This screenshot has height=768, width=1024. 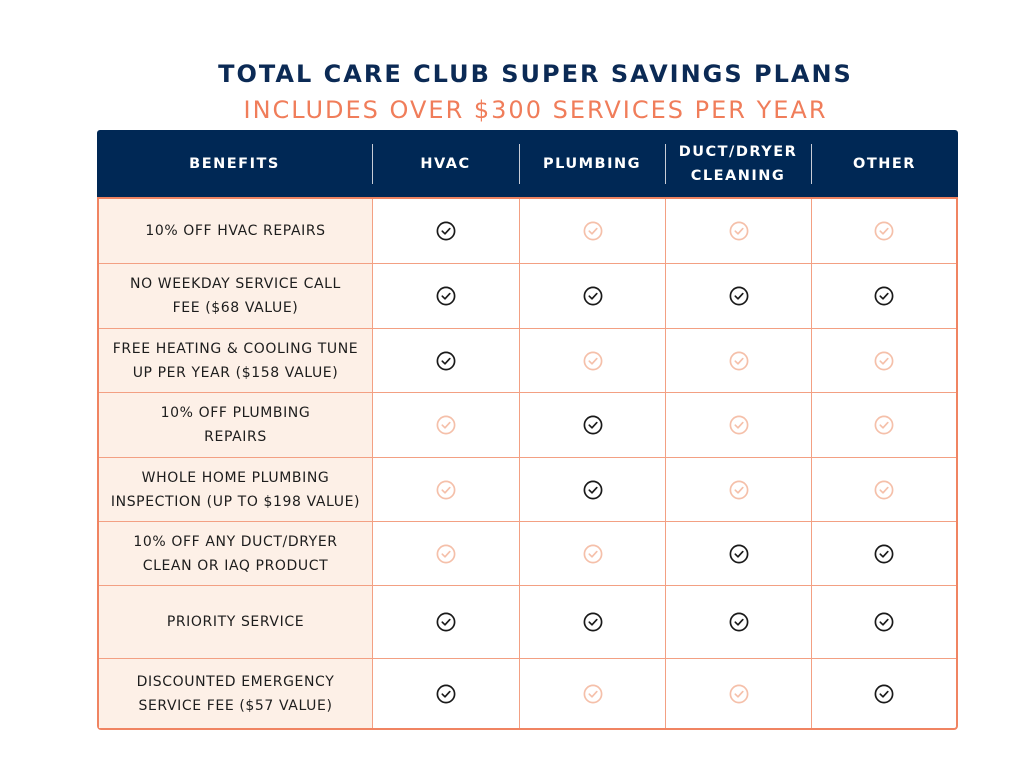 I want to click on benefit-cell: PRIORITY SERVICE, so click(x=236, y=622).